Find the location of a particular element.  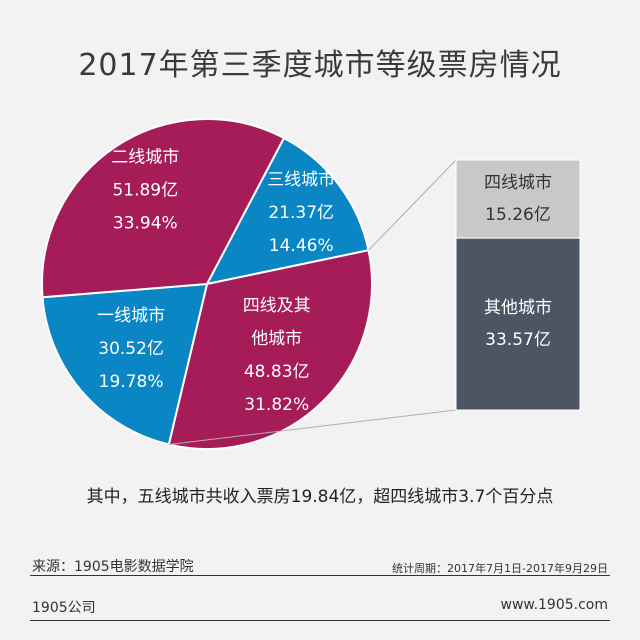

slice-value-1: 48.83亿 is located at coordinates (277, 372).